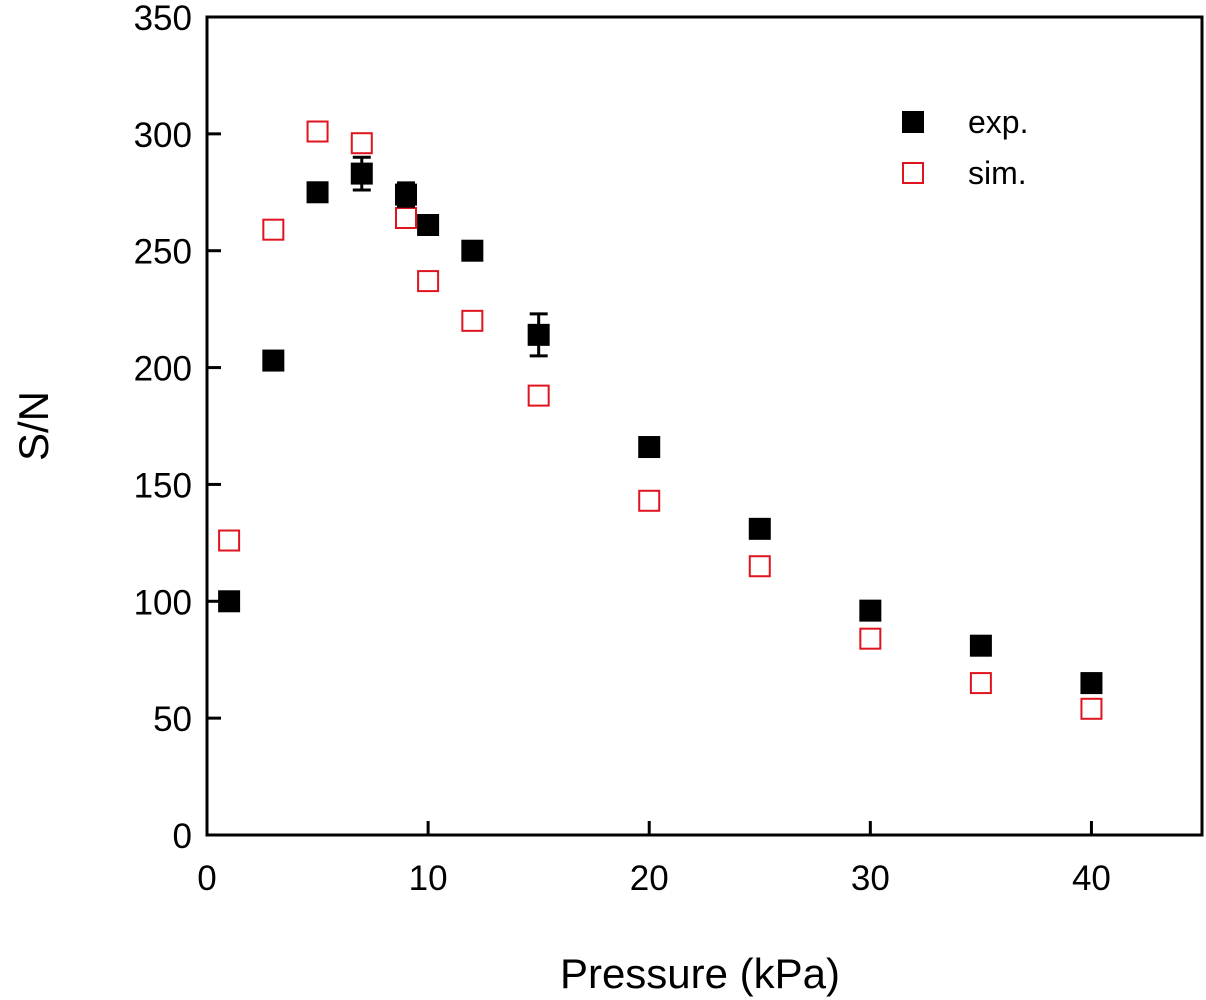  Describe the element at coordinates (163, 19) in the screenshot. I see `y-tick-label: 350` at that location.